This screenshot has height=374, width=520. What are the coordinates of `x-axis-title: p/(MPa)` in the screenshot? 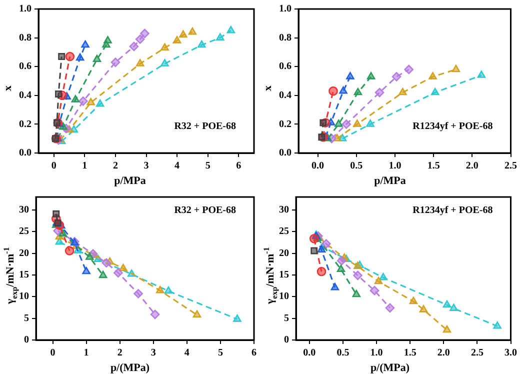 It's located at (390, 368).